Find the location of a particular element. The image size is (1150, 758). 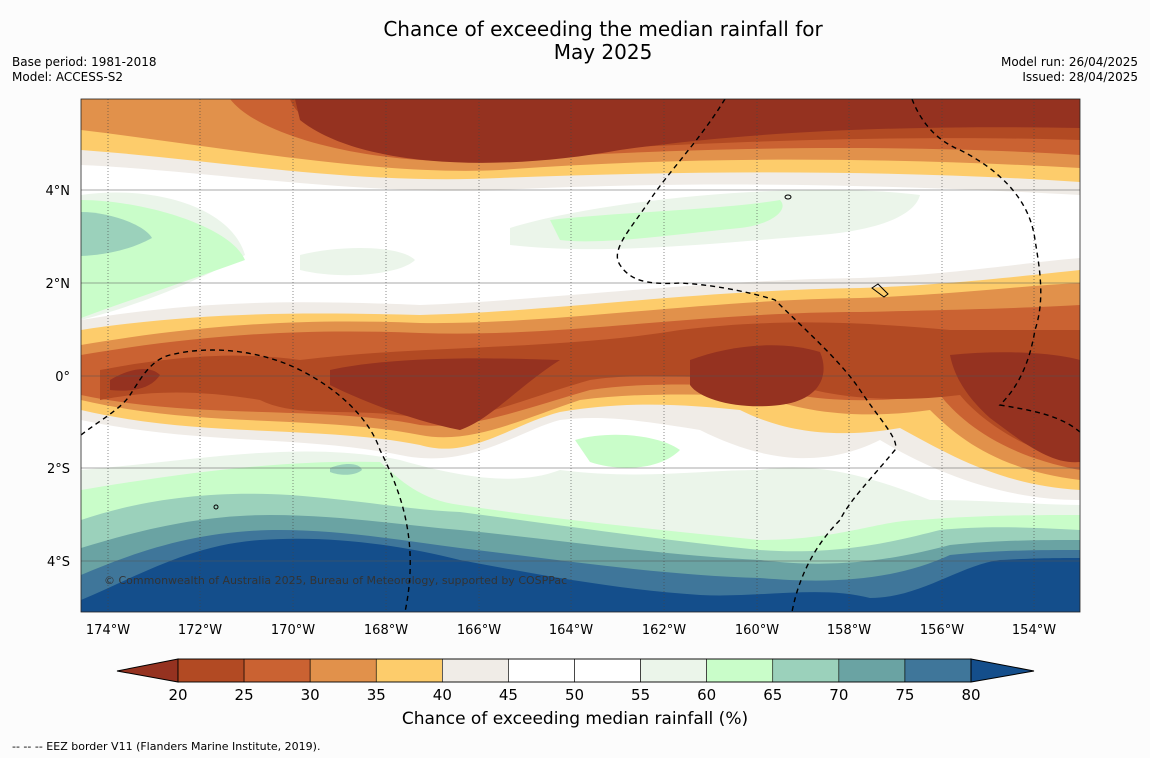

lat-label: 2°N is located at coordinates (58, 284).